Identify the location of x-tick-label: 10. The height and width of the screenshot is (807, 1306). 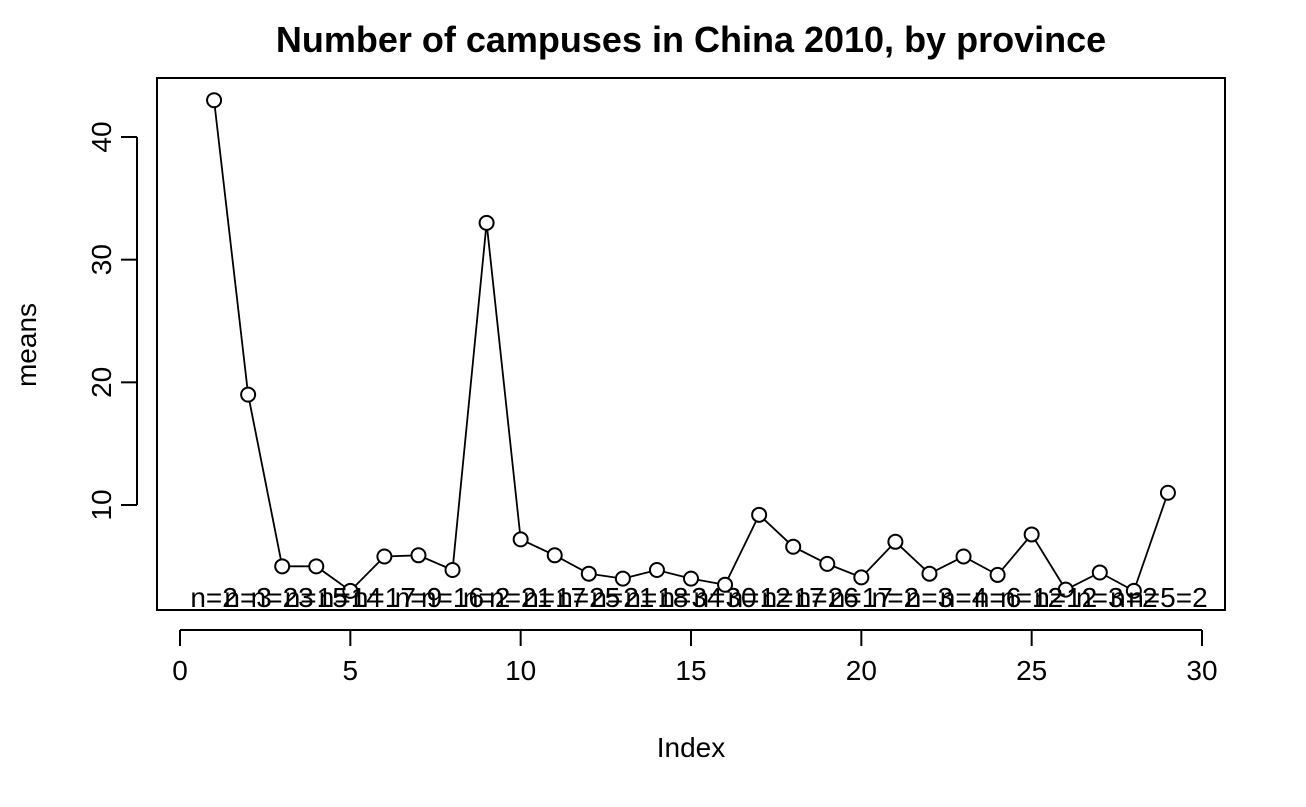
(520, 670).